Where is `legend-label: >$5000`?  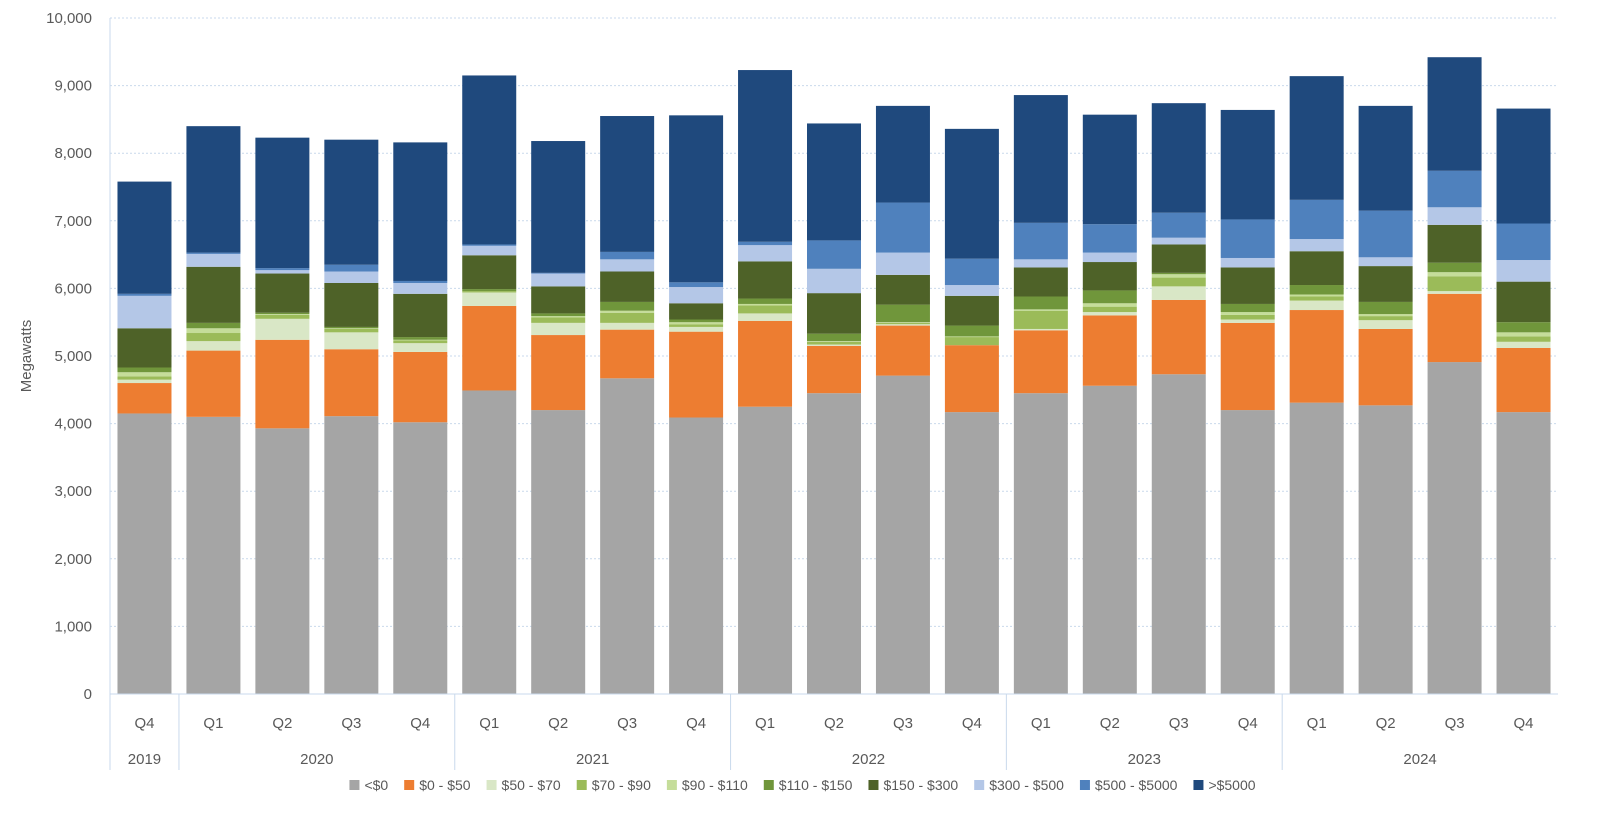
legend-label: >$5000 is located at coordinates (1231, 785).